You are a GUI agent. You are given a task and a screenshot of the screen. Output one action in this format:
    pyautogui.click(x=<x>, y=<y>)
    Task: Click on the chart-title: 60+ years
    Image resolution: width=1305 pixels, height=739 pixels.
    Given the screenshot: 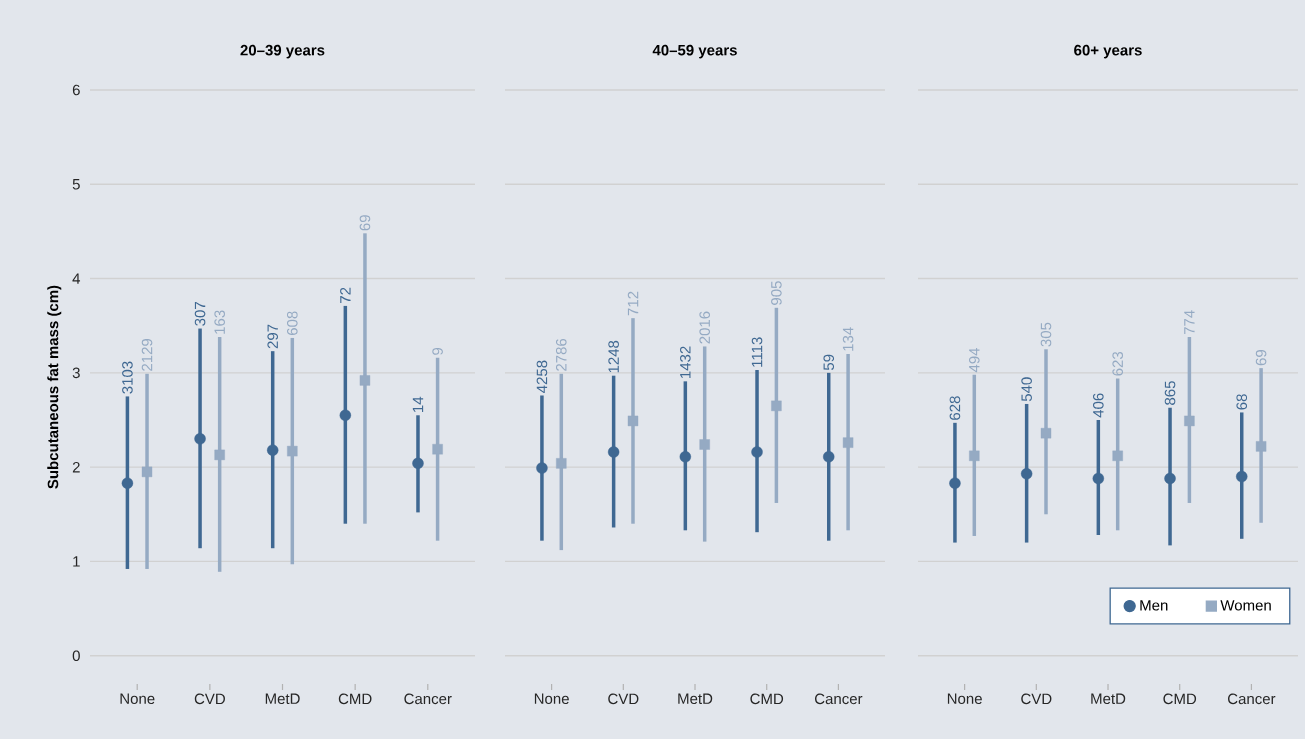 What is the action you would take?
    pyautogui.click(x=1108, y=51)
    